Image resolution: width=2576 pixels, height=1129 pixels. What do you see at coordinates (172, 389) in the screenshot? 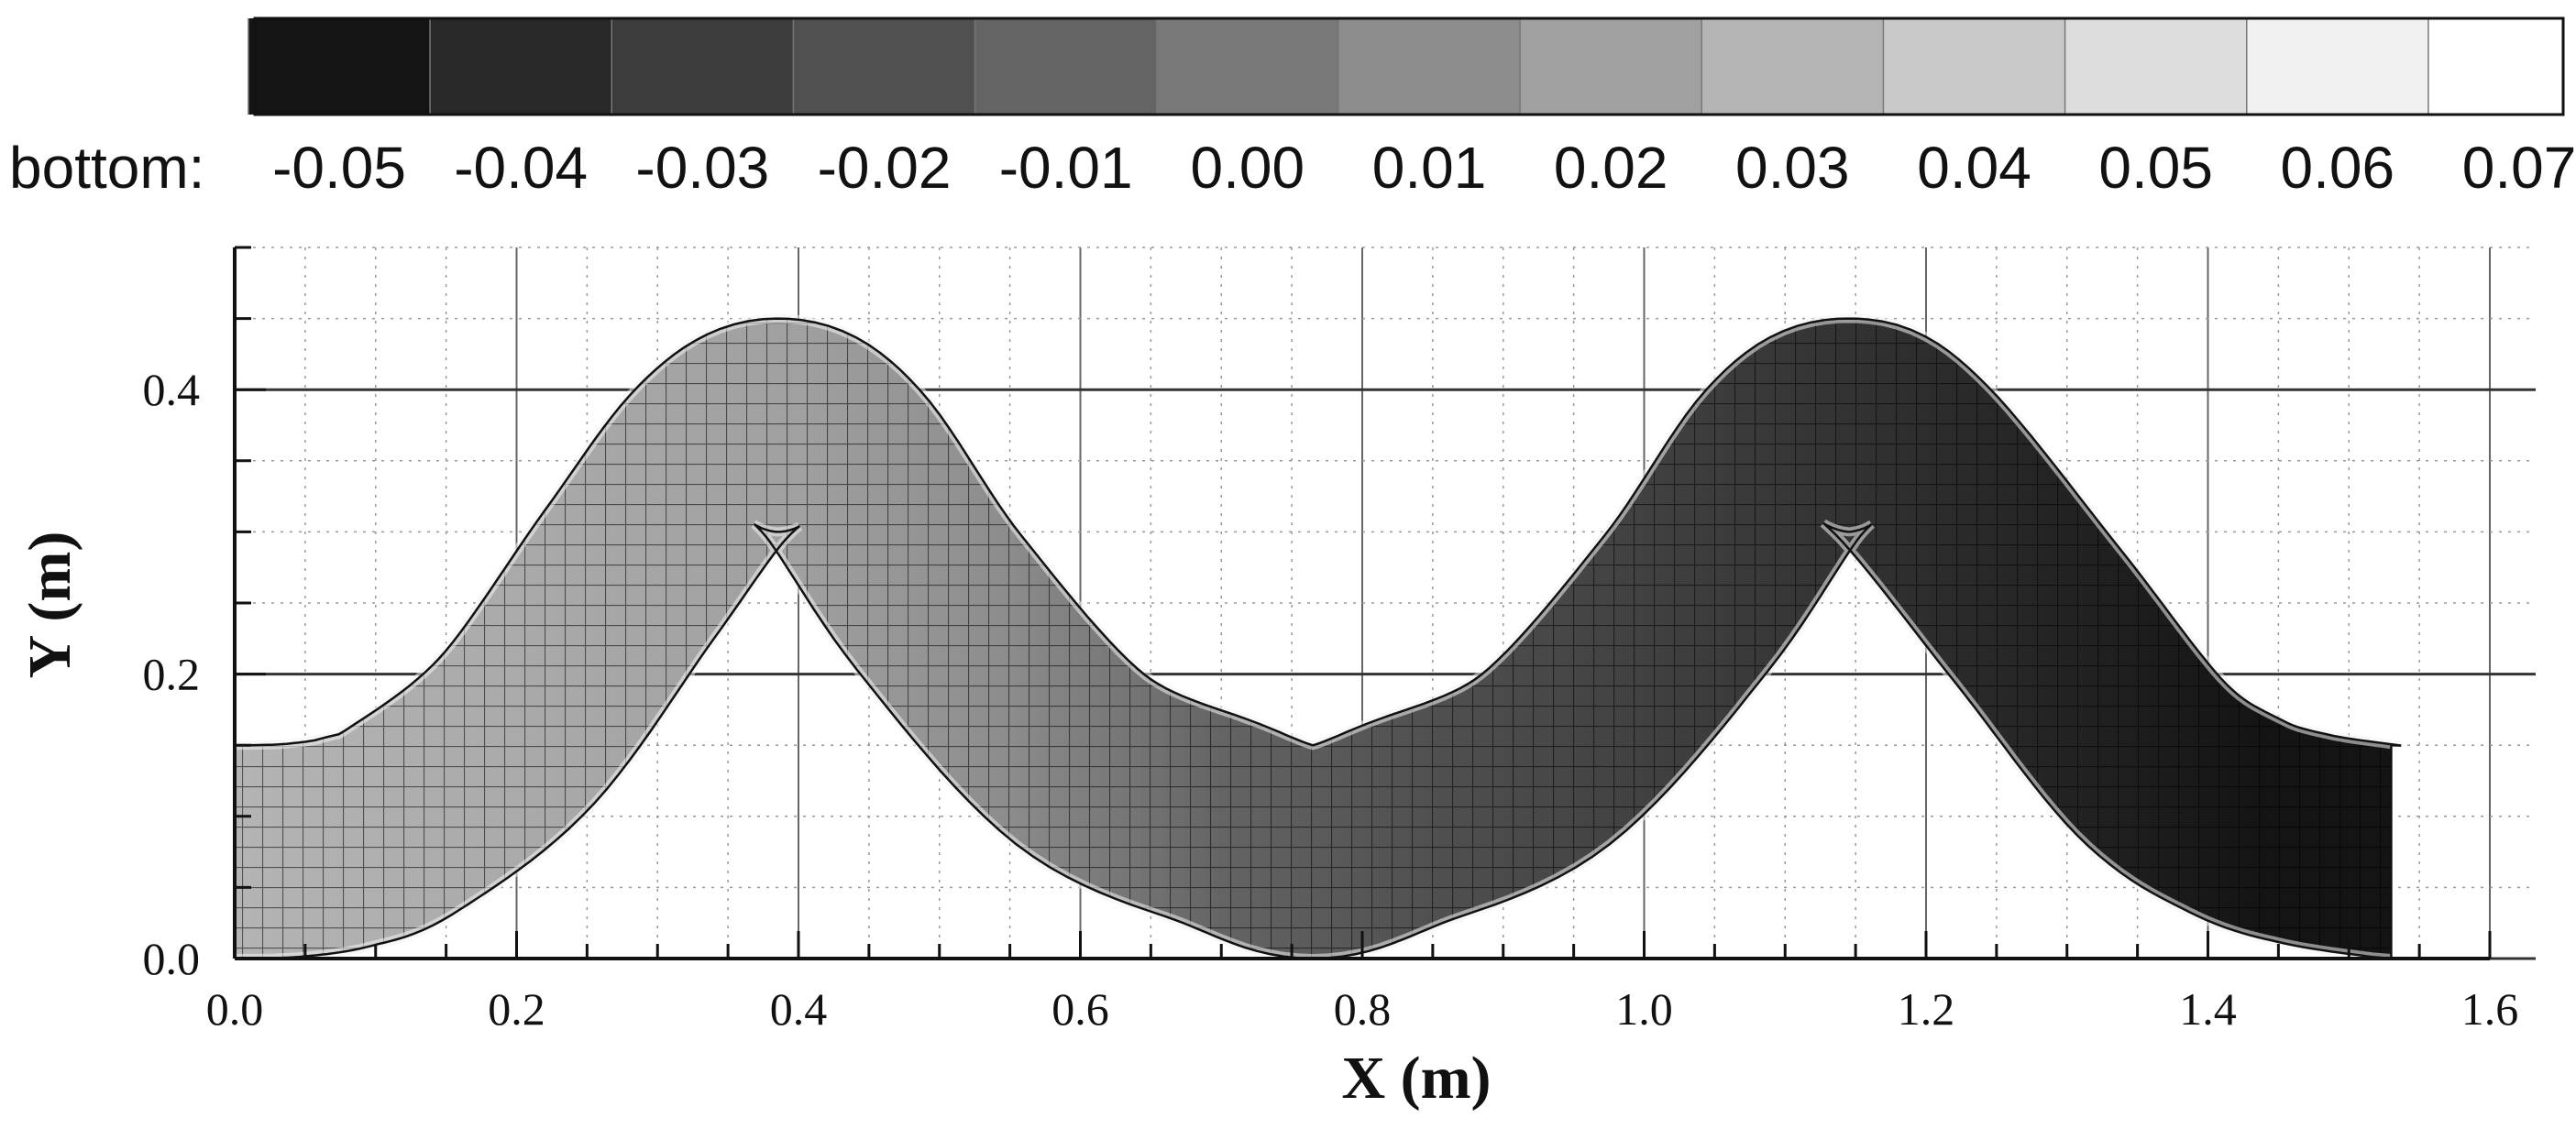
I see `y-tick-label: 0.4` at bounding box center [172, 389].